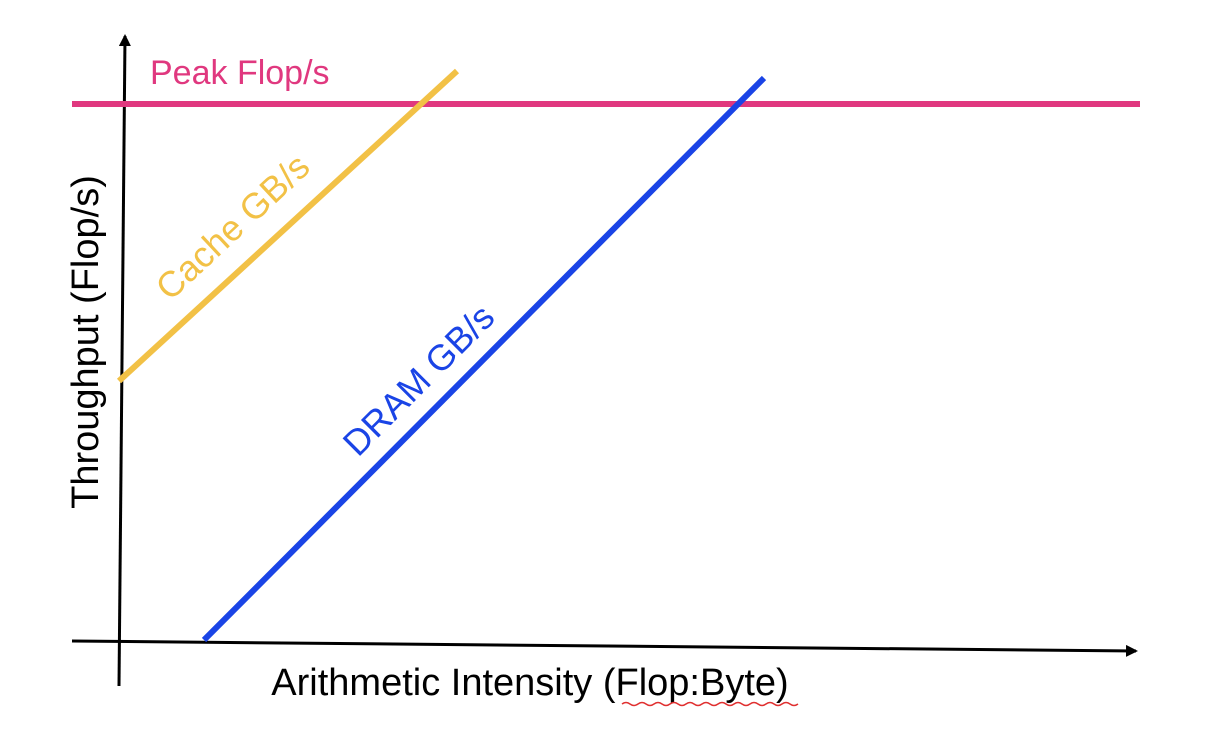  I want to click on y-axis, so click(124, 360).